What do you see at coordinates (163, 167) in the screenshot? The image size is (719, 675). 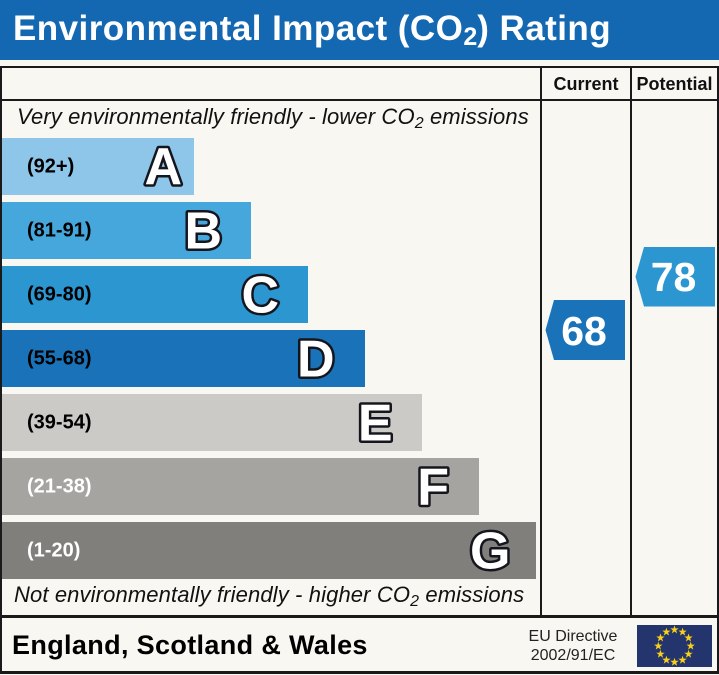 I see `svg-text: A` at bounding box center [163, 167].